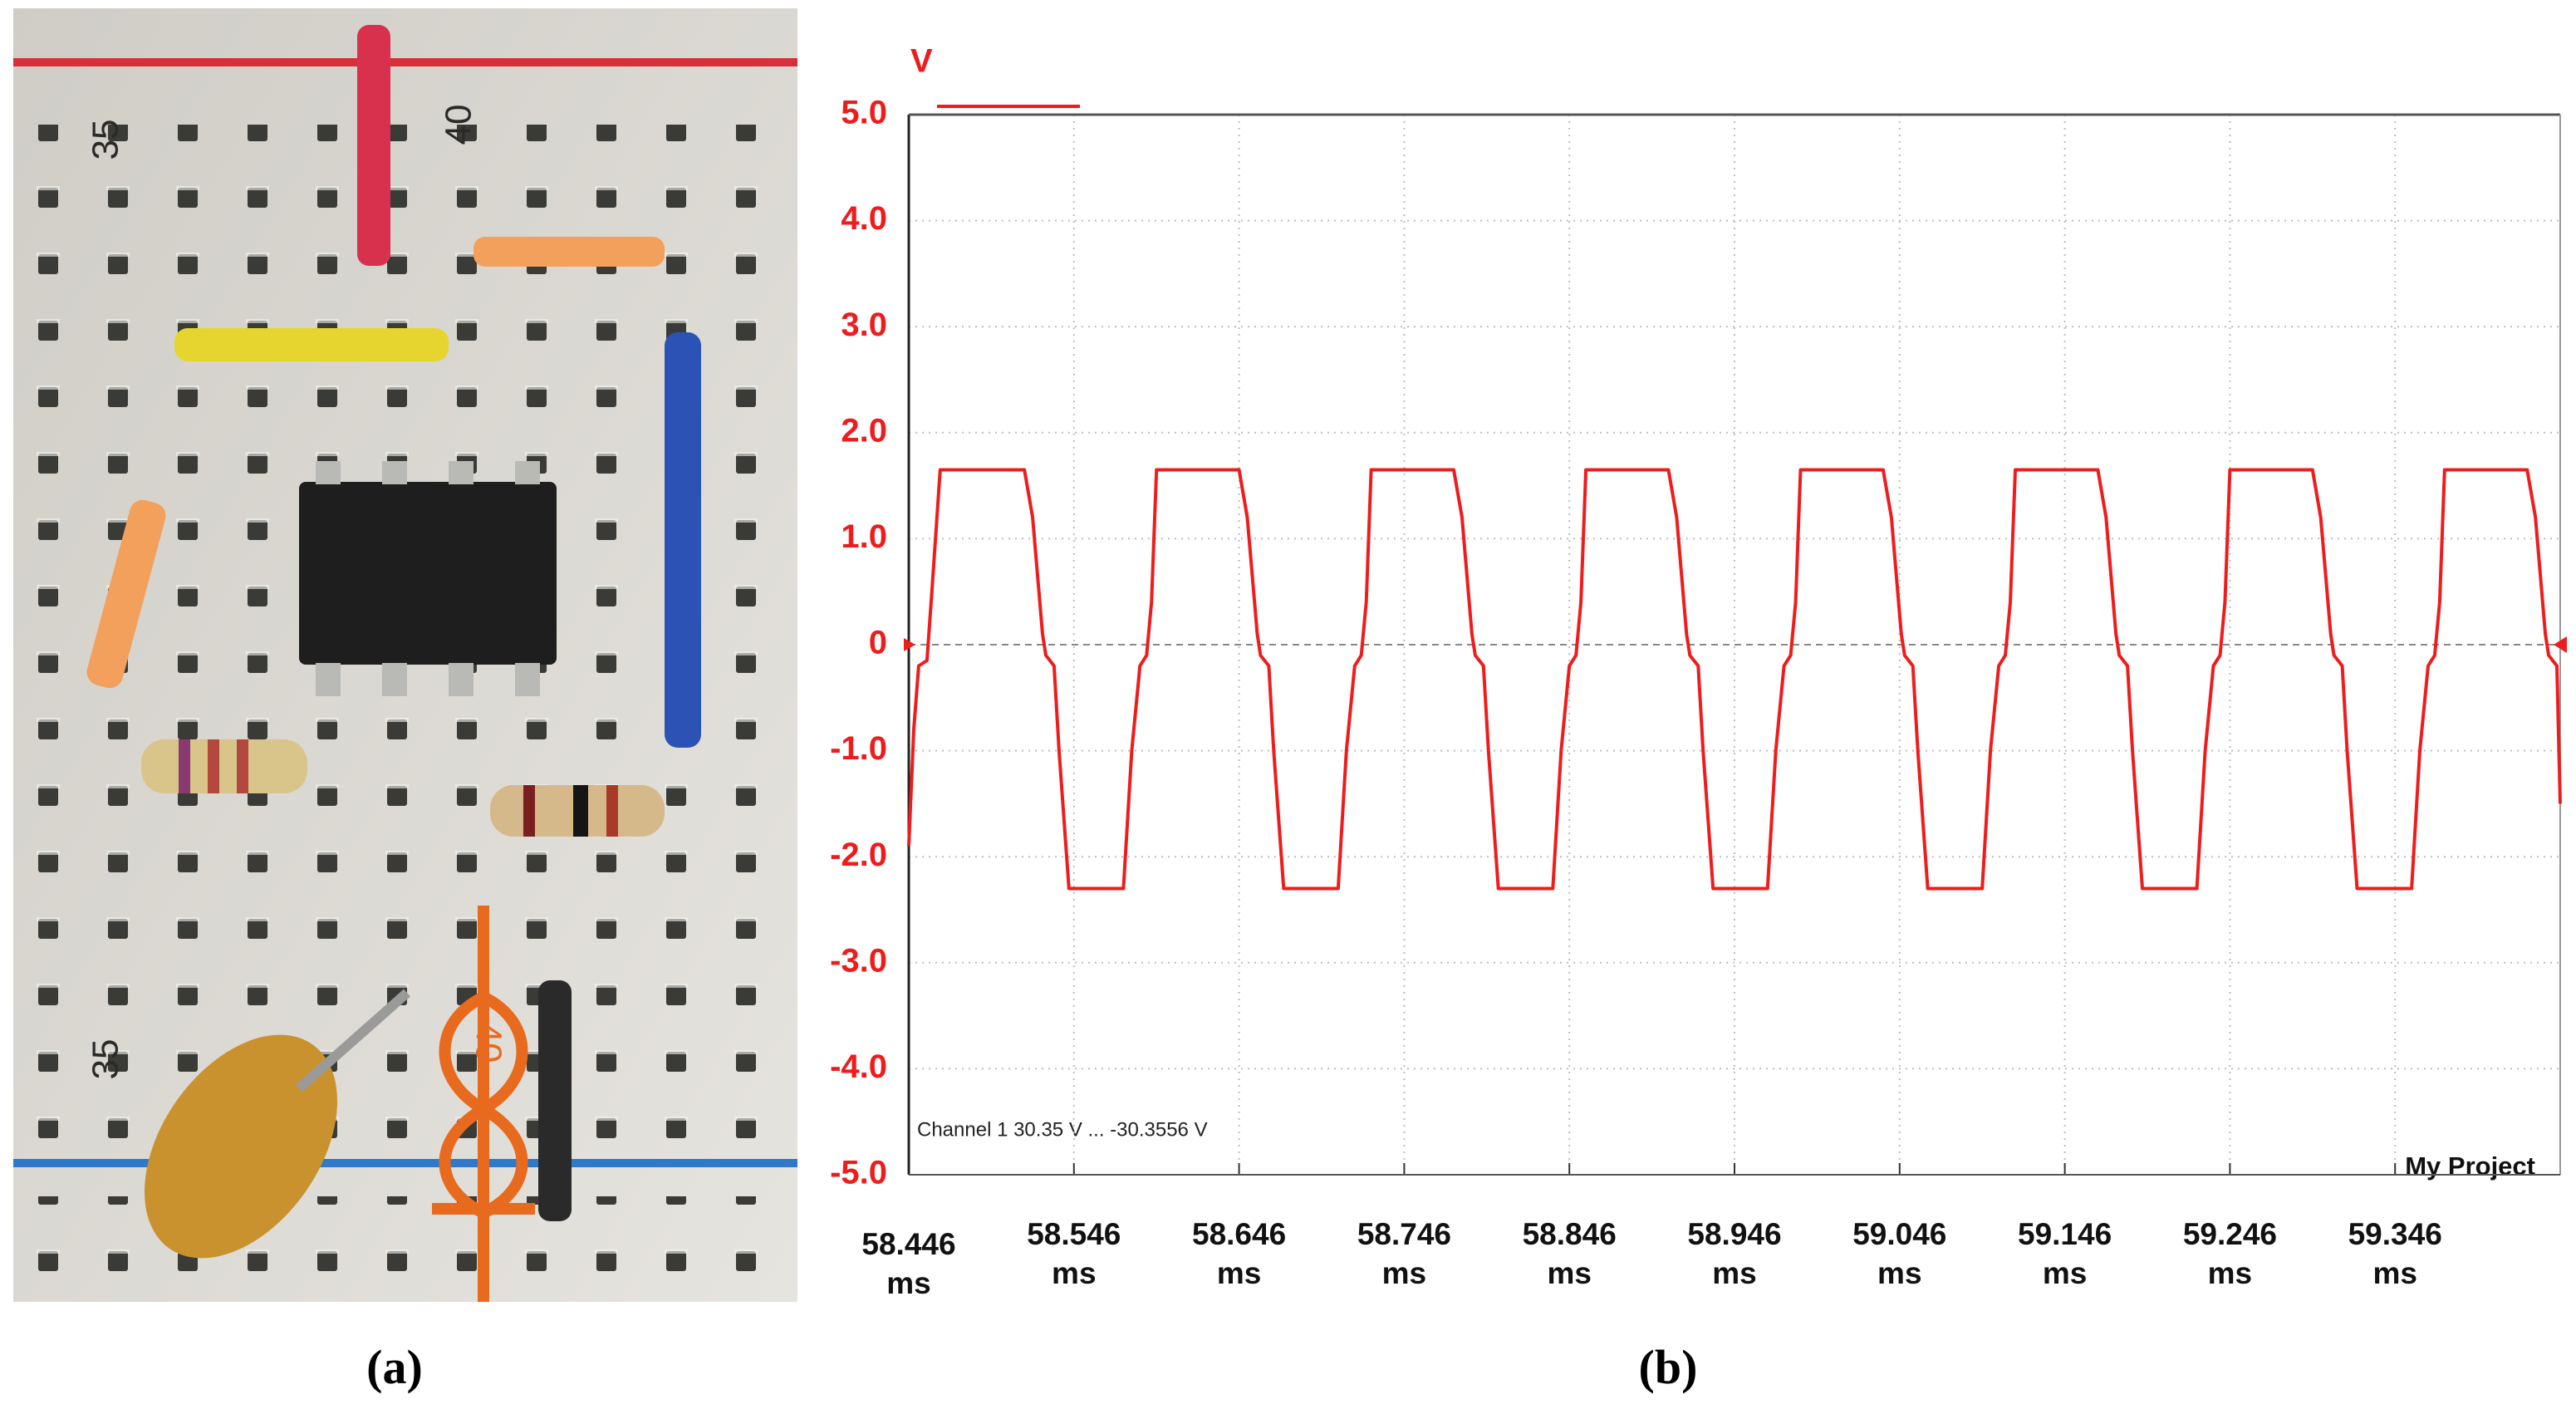 The image size is (2576, 1414). What do you see at coordinates (864, 113) in the screenshot?
I see `y-tick-label: 5.0` at bounding box center [864, 113].